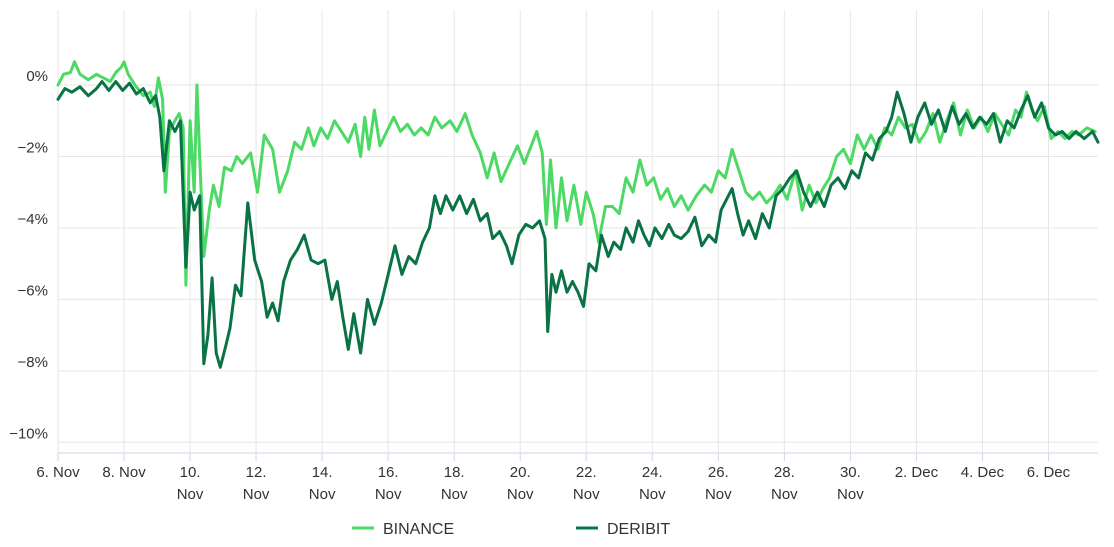  What do you see at coordinates (718, 472) in the screenshot?
I see `x-tick-label-line: 26.` at bounding box center [718, 472].